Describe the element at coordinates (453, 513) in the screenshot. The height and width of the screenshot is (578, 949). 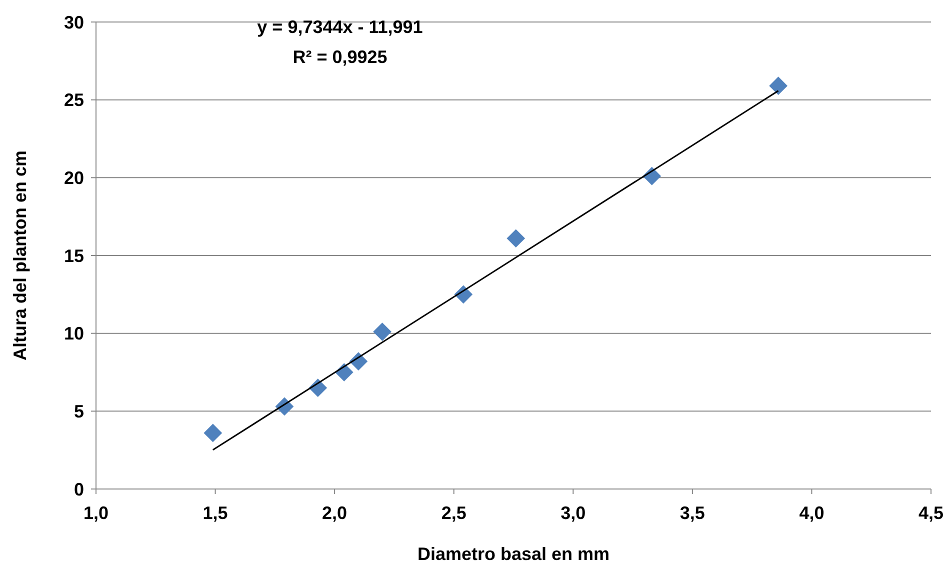
I see `x-tick-label: 2,5` at that location.